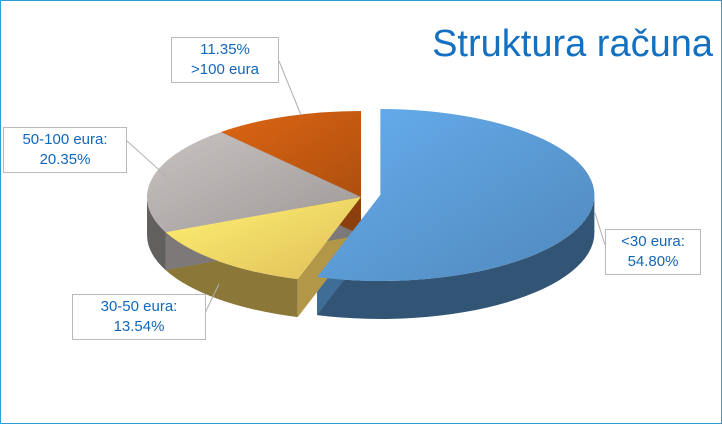 This screenshot has height=424, width=722. What do you see at coordinates (65, 150) in the screenshot?
I see `data-label-50-100: 50-100 eura: 20.35%` at bounding box center [65, 150].